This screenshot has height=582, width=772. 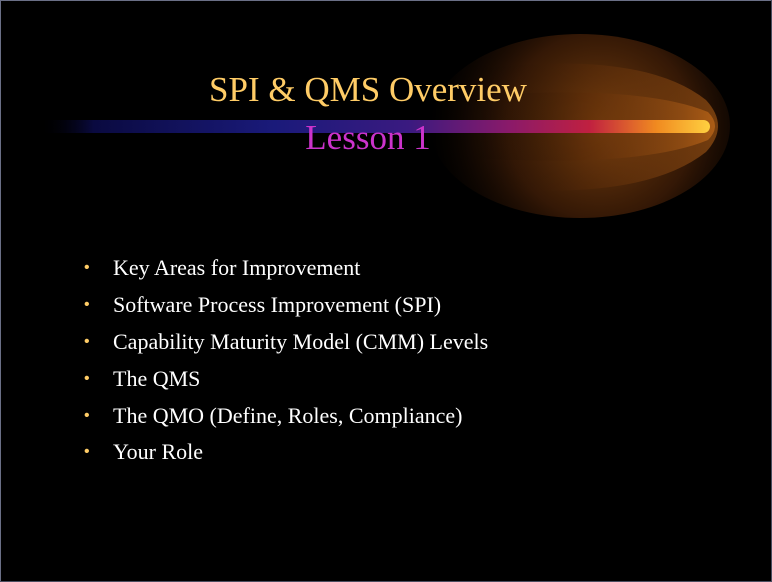 What do you see at coordinates (157, 378) in the screenshot?
I see `bullet-text: The QMS` at bounding box center [157, 378].